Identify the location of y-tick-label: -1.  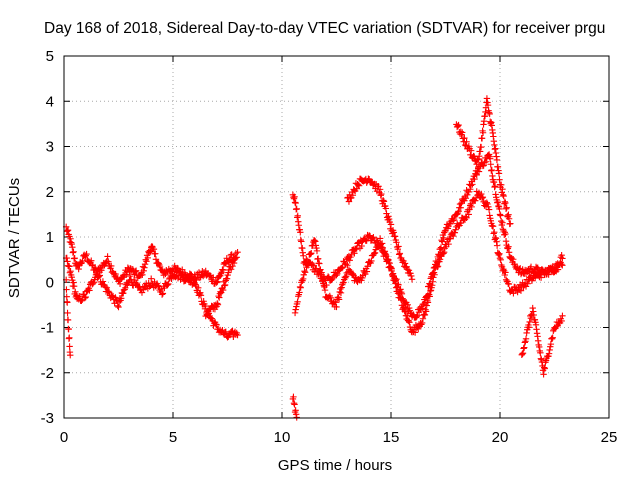
(47, 328).